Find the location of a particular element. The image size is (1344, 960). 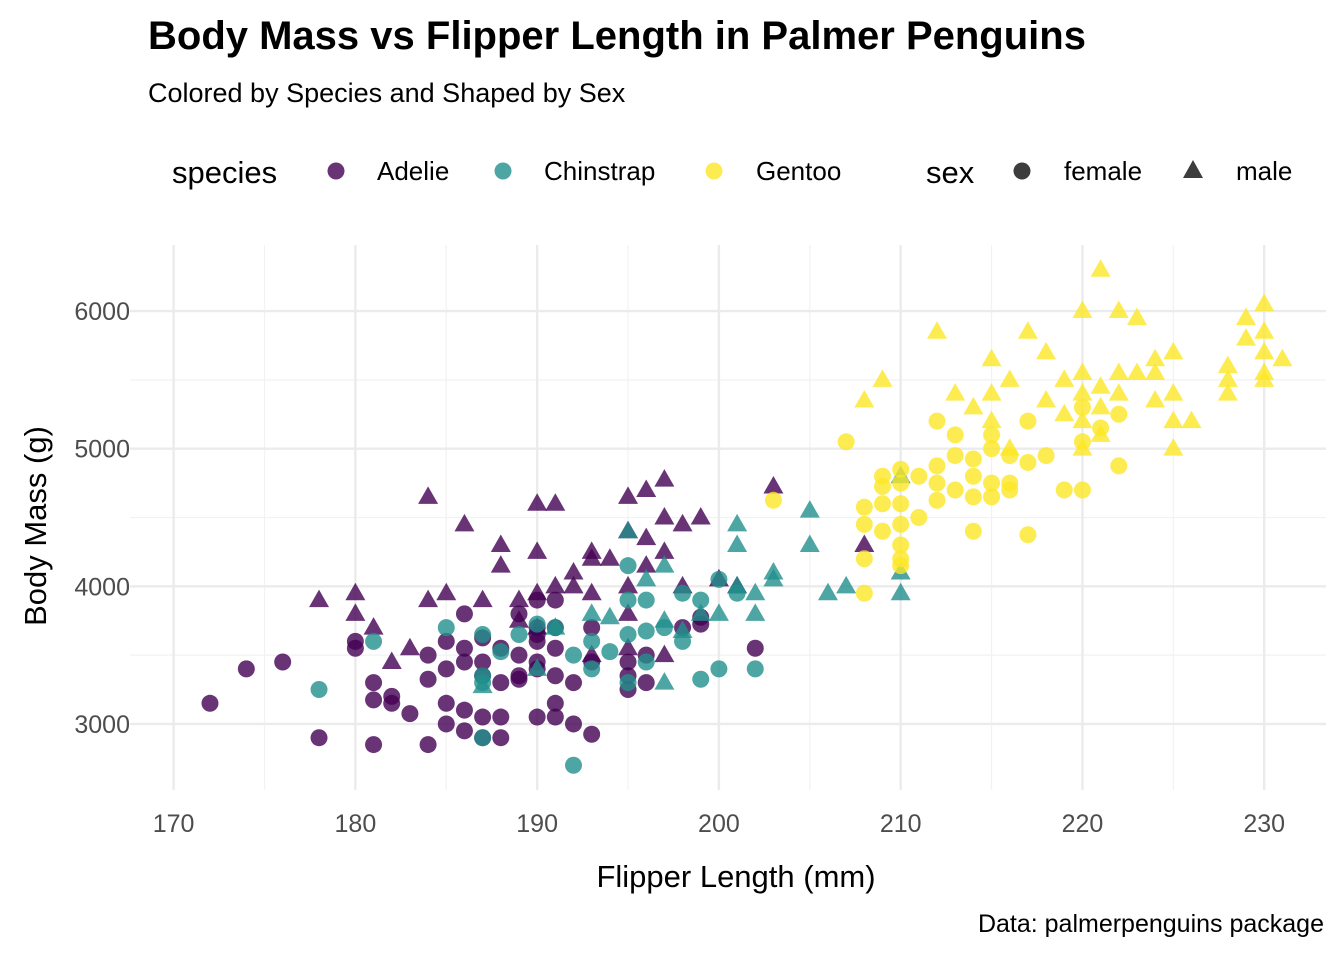

x-tick-label: 180 is located at coordinates (356, 824).